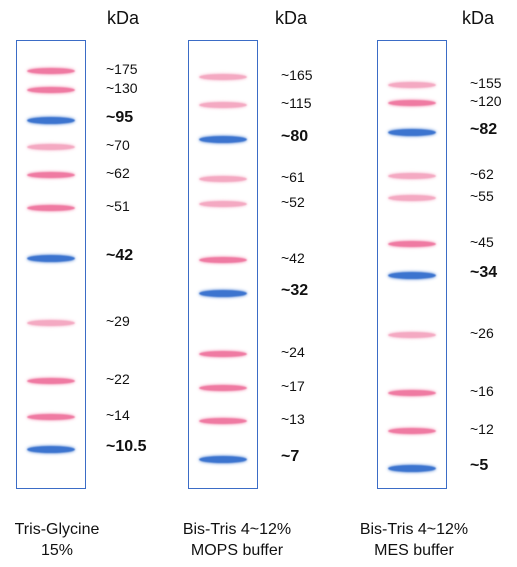  What do you see at coordinates (295, 136) in the screenshot?
I see `band-size-label: ~80` at bounding box center [295, 136].